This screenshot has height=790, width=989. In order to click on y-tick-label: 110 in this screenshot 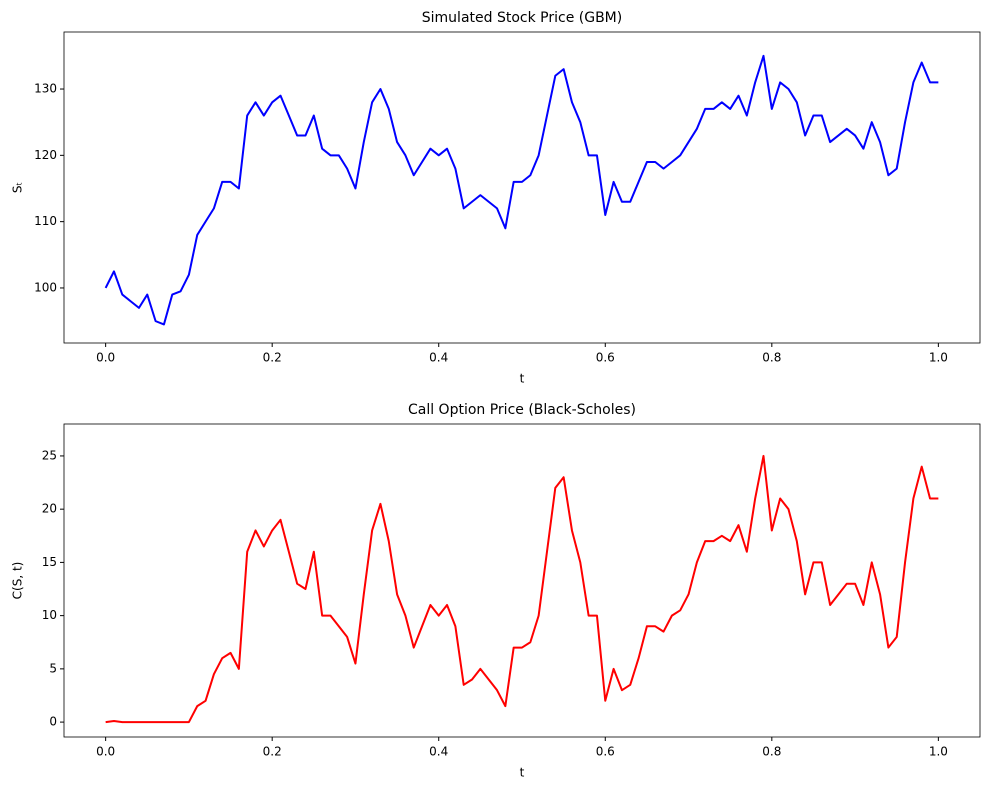, I will do `click(45, 221)`.